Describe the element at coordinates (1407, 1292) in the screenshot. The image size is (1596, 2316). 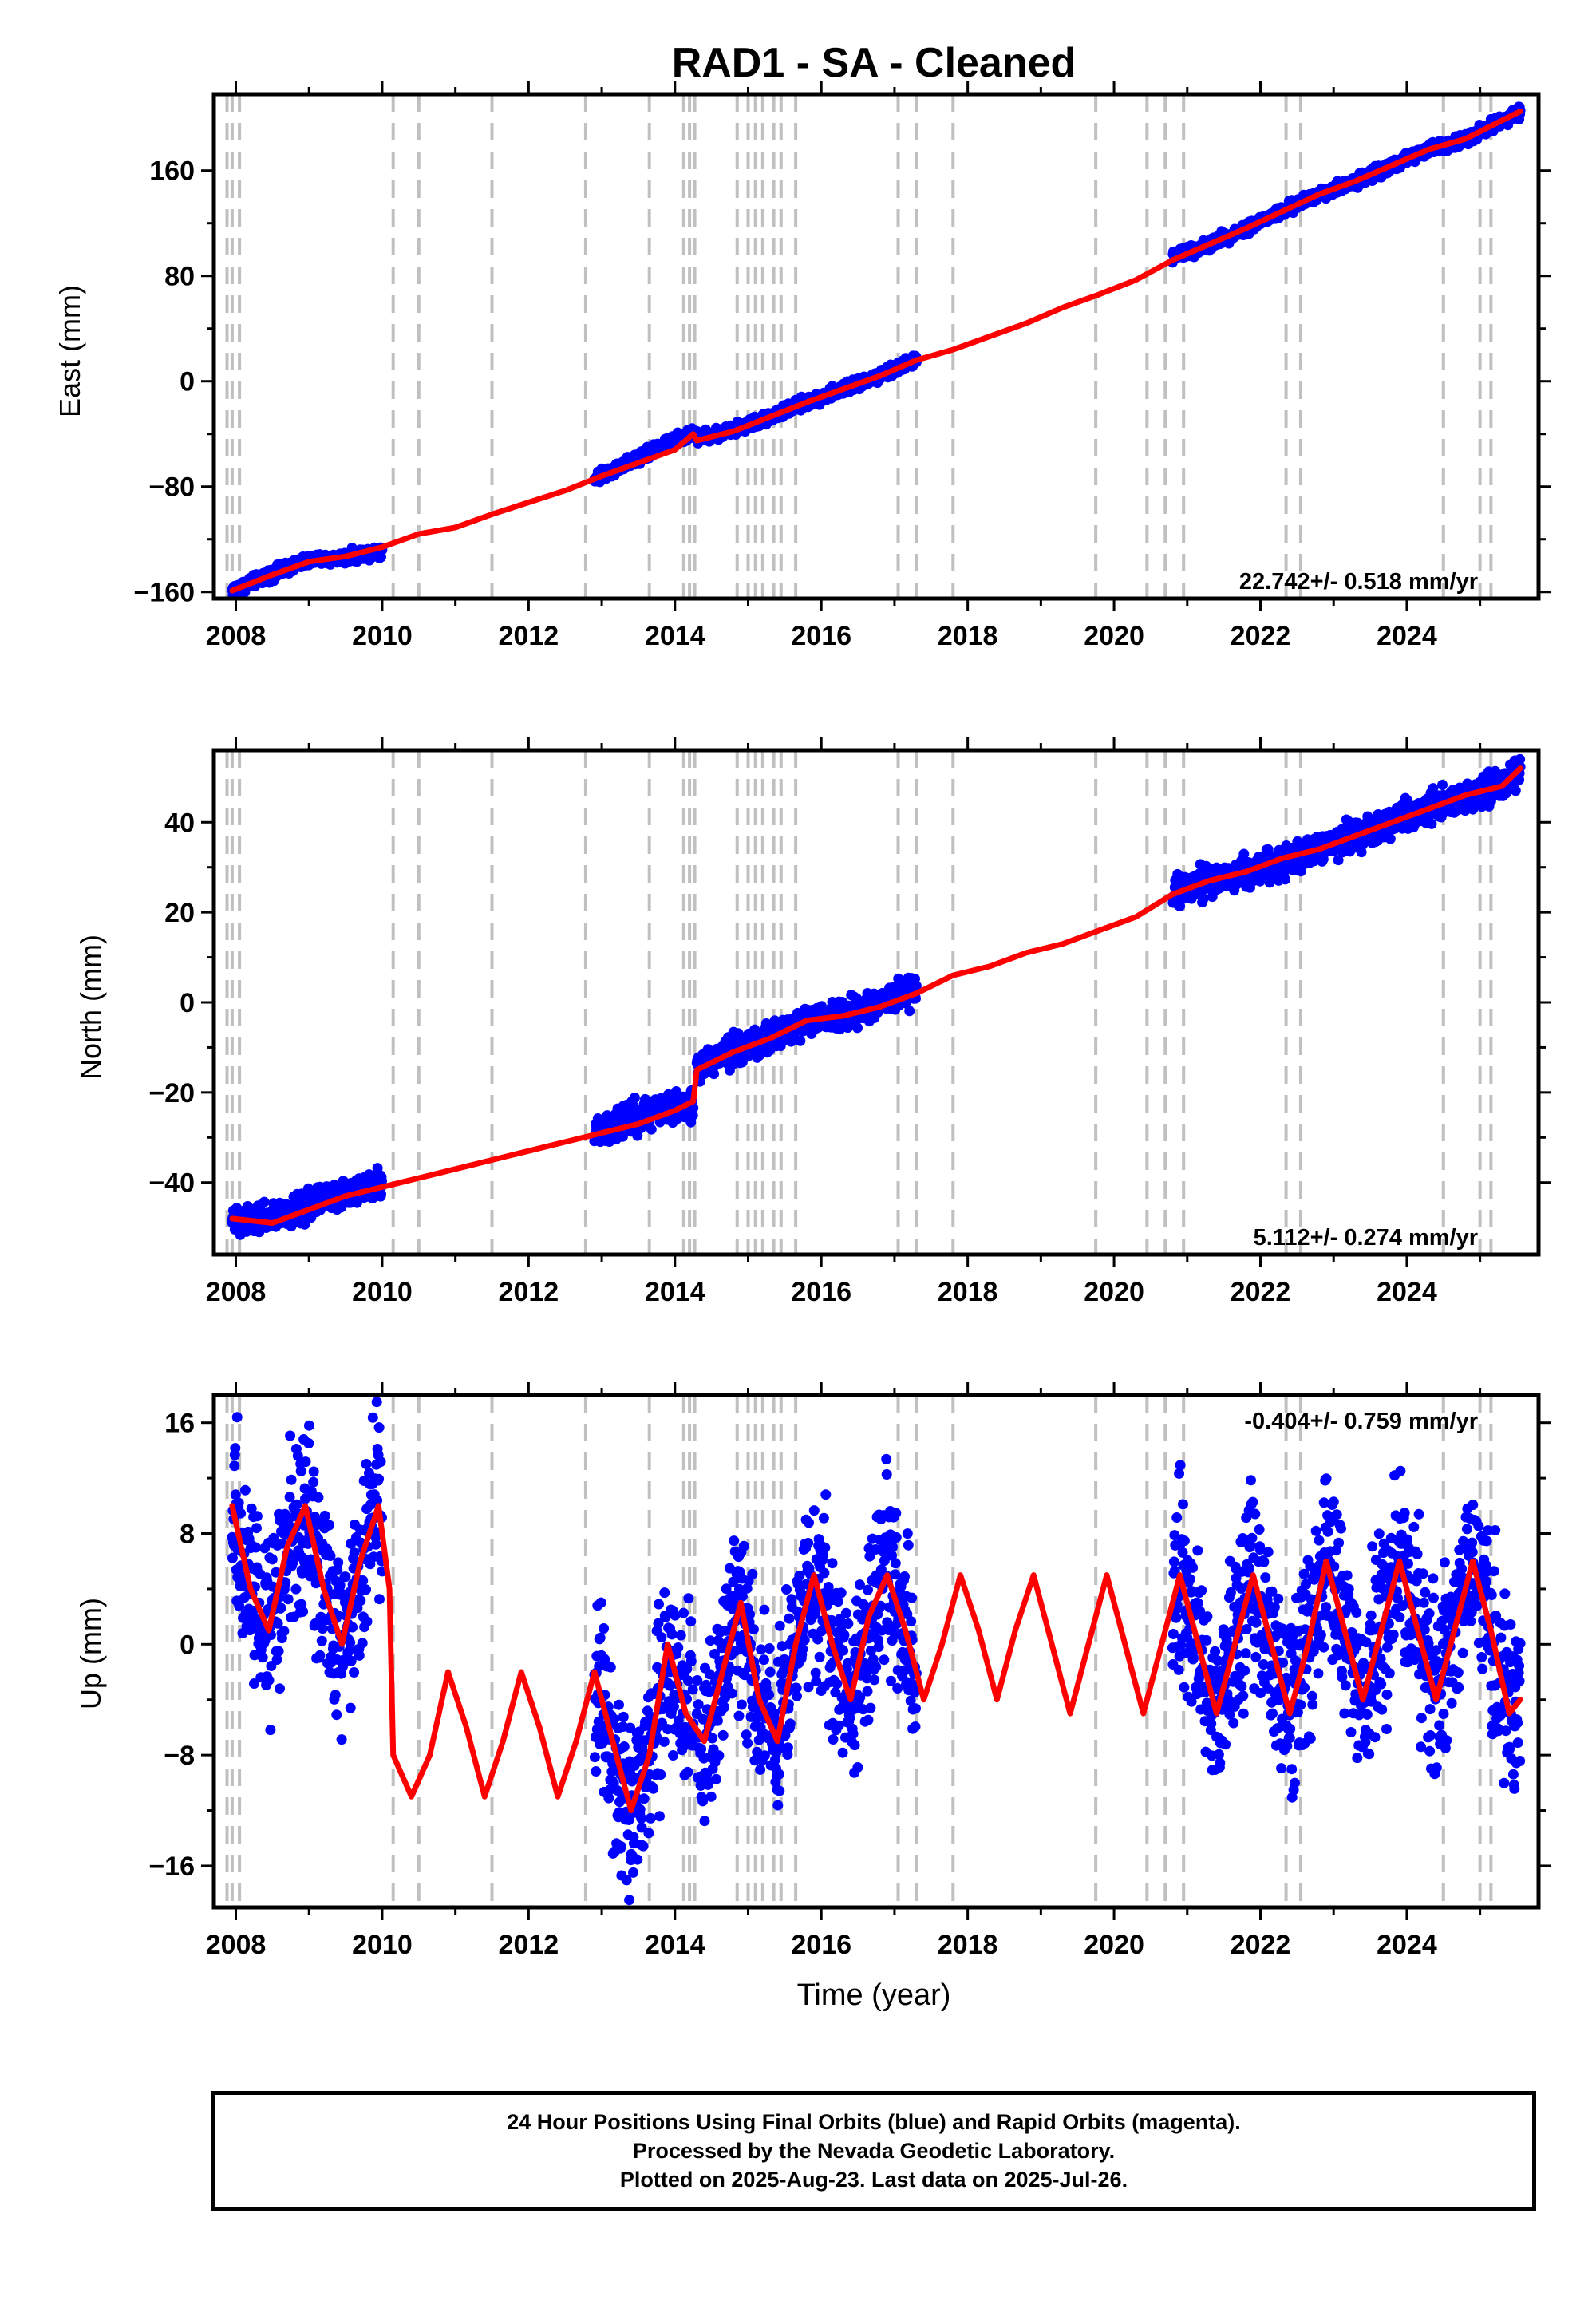
I see `x-tick-label: 2024` at that location.